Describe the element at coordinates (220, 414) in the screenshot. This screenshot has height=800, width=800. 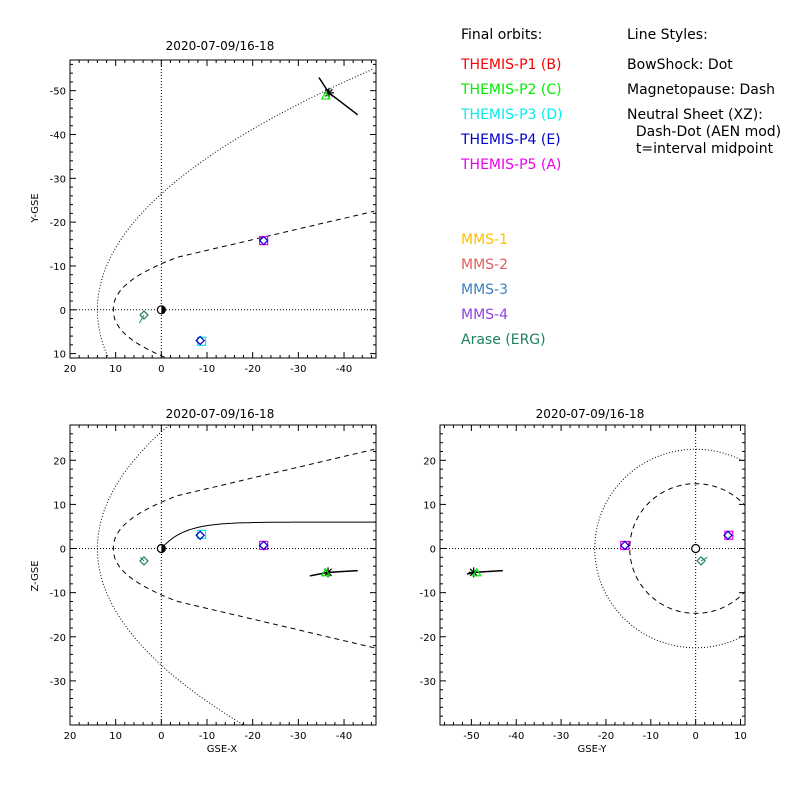
I see `xz-panel-title: 2020-07-09/16-18` at that location.